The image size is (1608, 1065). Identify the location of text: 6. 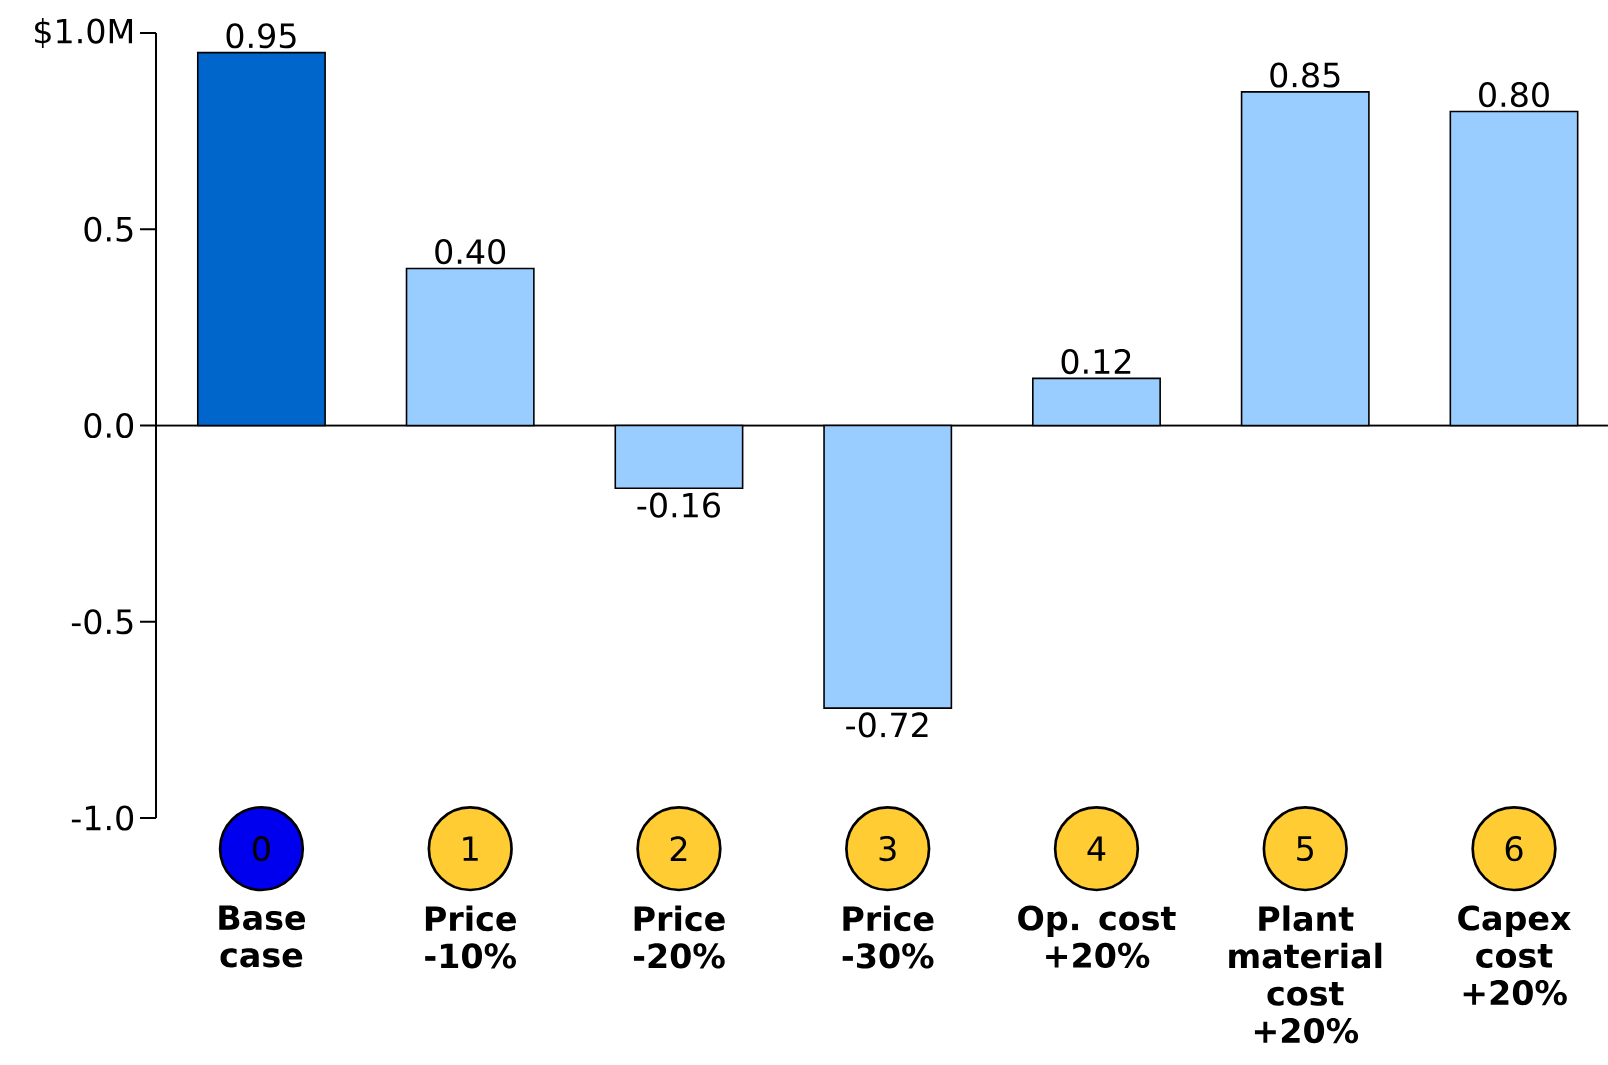
(1514, 849).